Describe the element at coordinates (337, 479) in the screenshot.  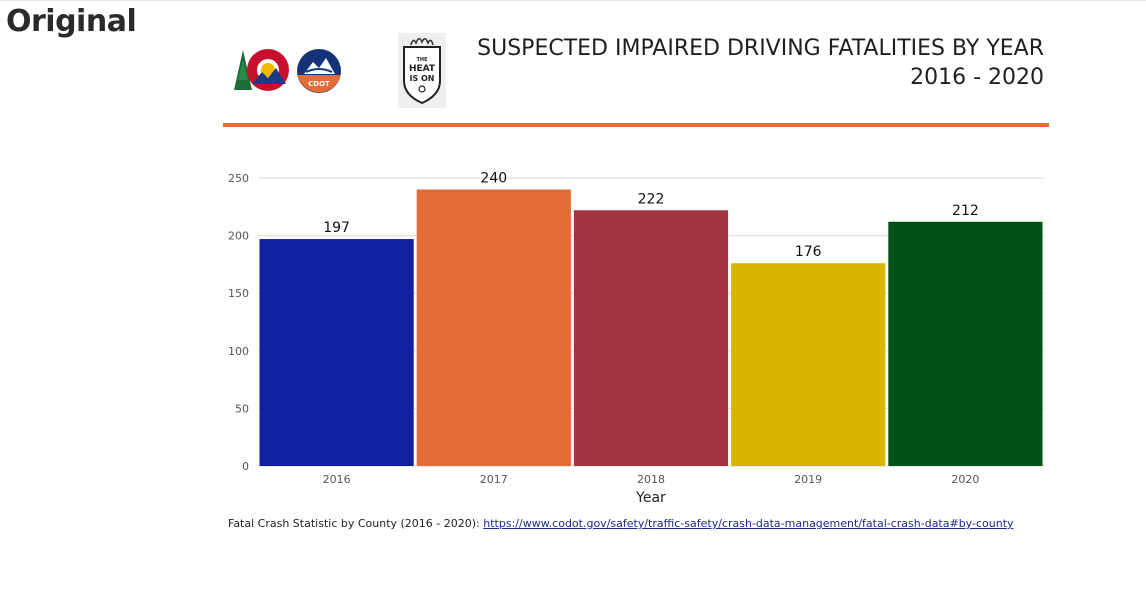
I see `x-tick-label: 2016` at that location.